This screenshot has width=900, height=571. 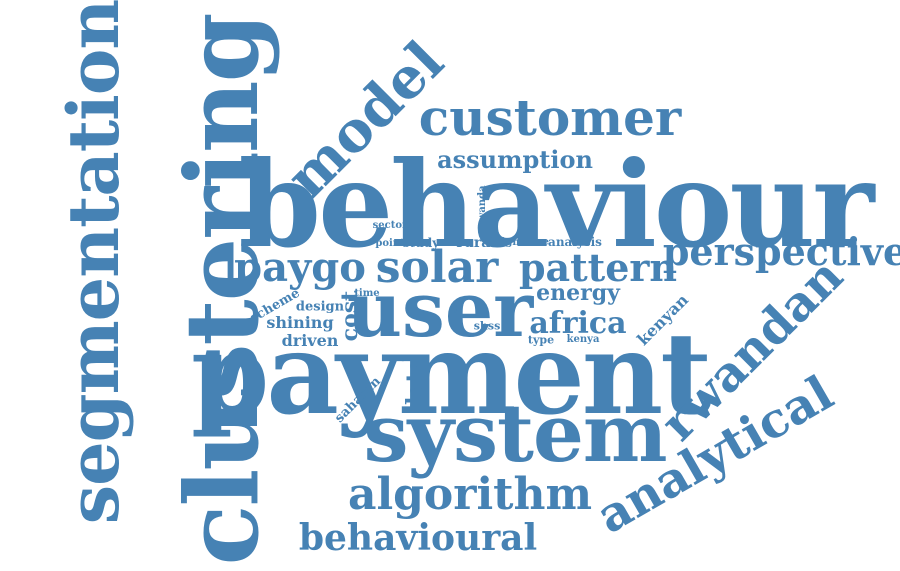 I want to click on word-solar: solar, so click(x=437, y=268).